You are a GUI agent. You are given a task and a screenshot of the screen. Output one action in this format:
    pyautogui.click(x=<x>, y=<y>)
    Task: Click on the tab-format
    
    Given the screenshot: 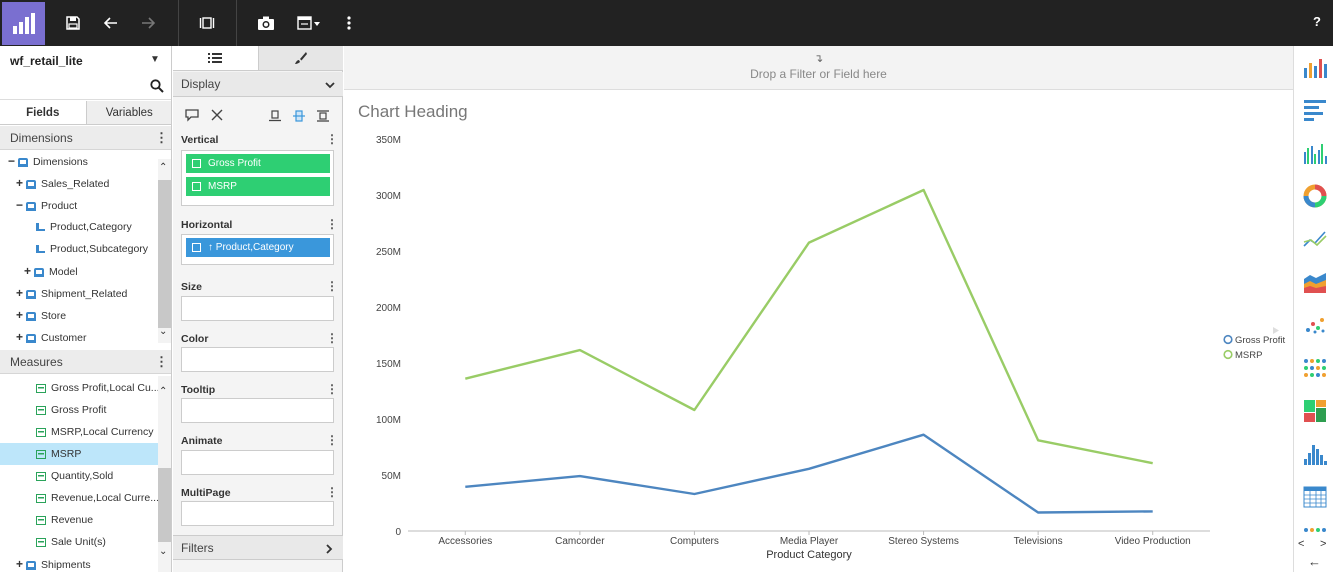 What is the action you would take?
    pyautogui.click(x=300, y=58)
    